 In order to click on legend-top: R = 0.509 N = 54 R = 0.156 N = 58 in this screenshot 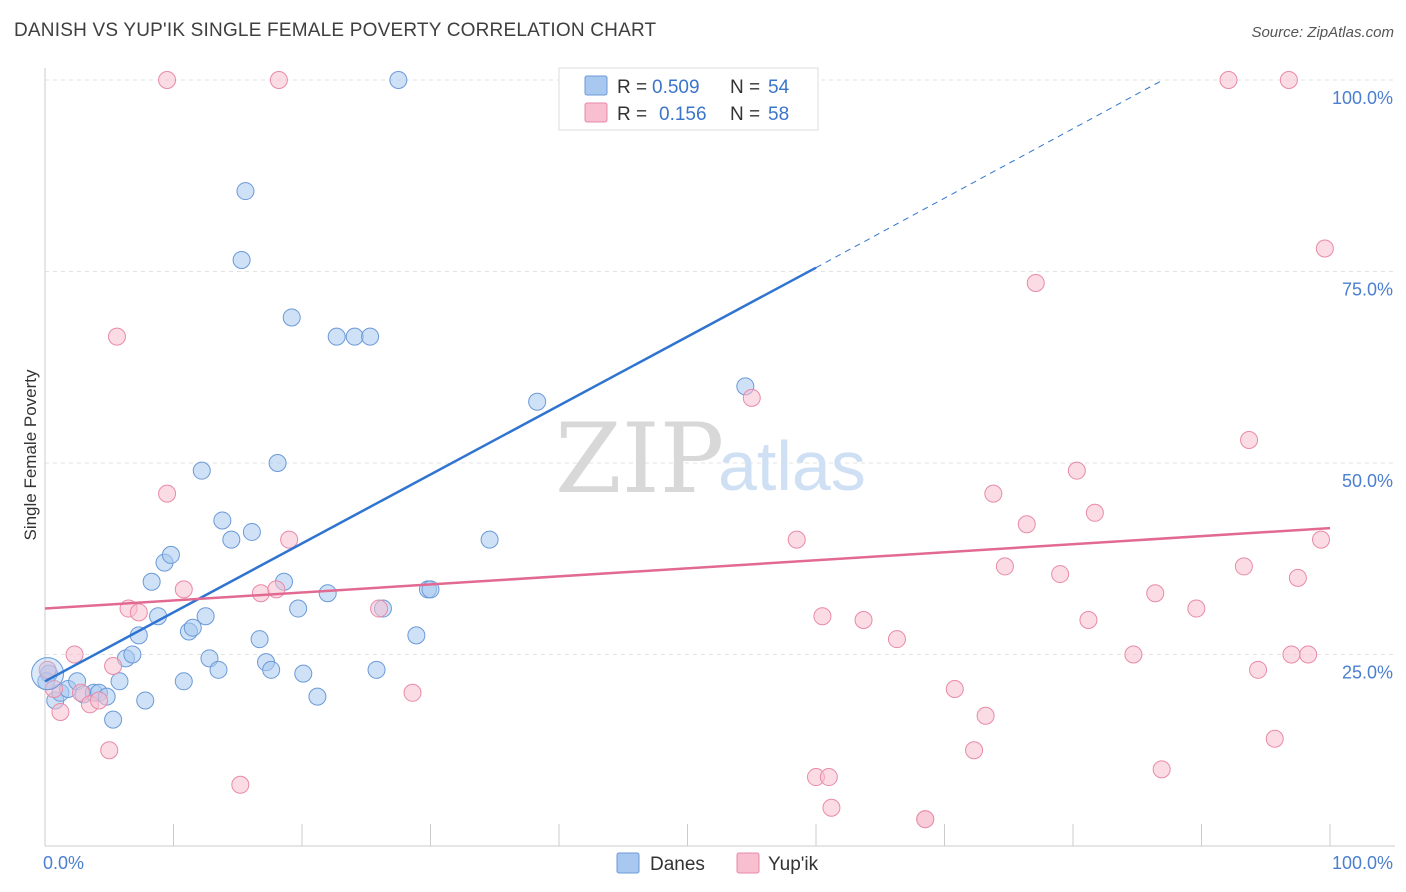, I will do `click(688, 99)`.